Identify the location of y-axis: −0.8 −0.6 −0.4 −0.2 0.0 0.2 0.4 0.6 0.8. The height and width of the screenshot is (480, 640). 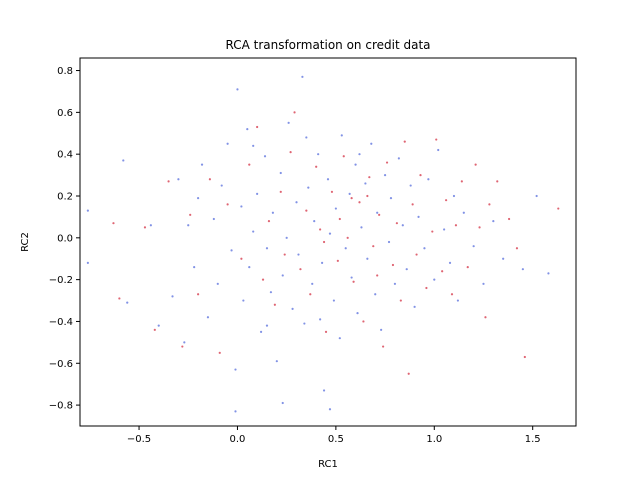
(64, 239).